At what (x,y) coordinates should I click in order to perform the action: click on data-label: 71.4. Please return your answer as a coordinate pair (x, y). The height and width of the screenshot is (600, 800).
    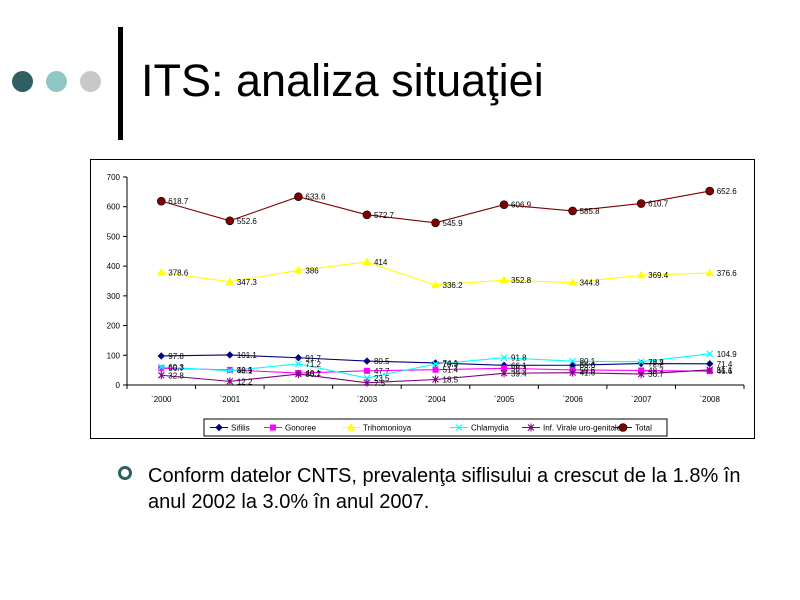
    Looking at the image, I should click on (725, 364).